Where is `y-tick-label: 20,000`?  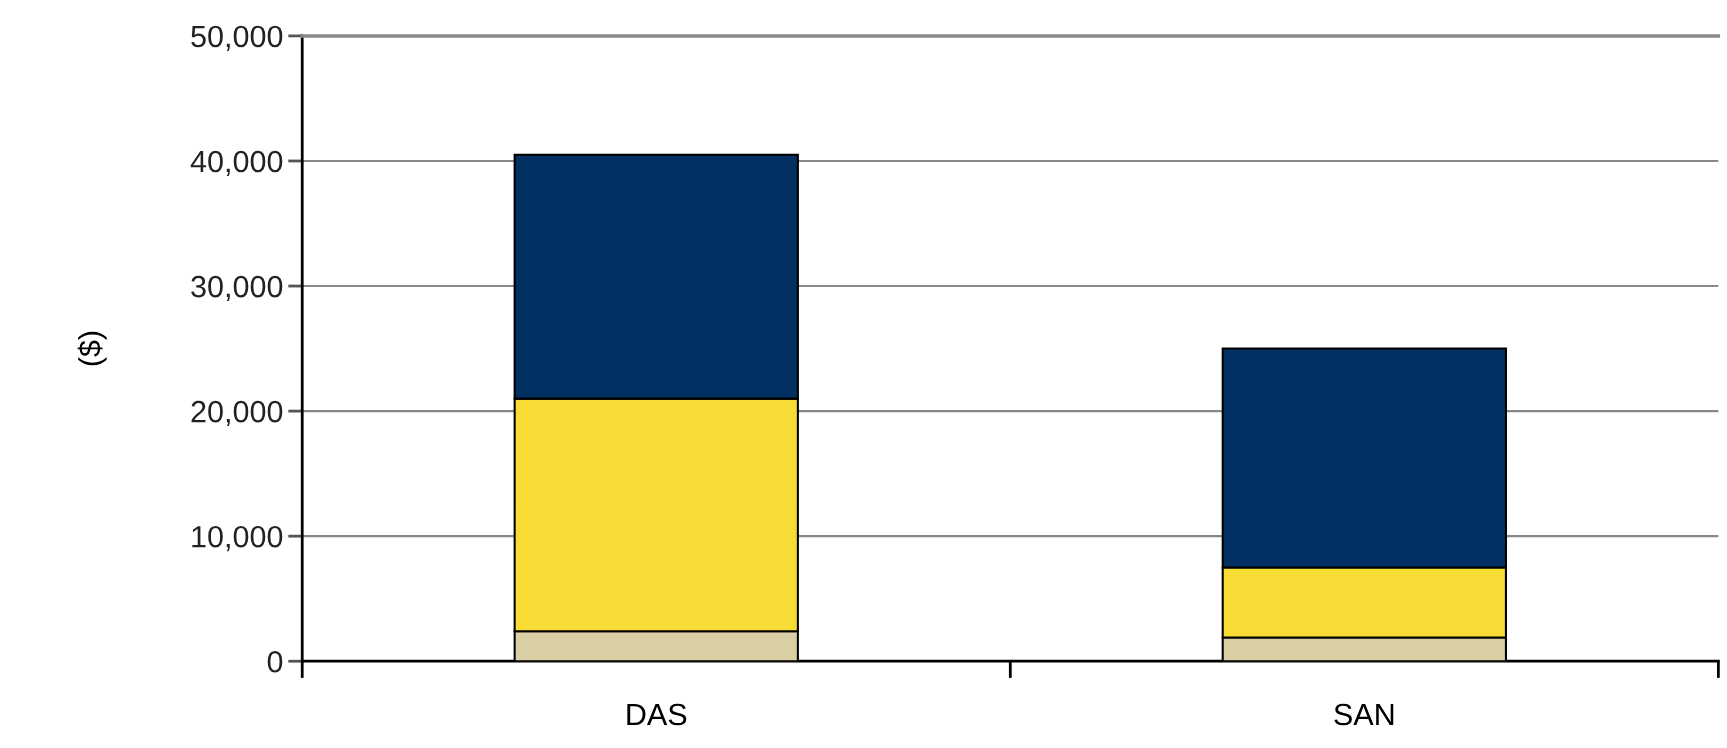 y-tick-label: 20,000 is located at coordinates (237, 413).